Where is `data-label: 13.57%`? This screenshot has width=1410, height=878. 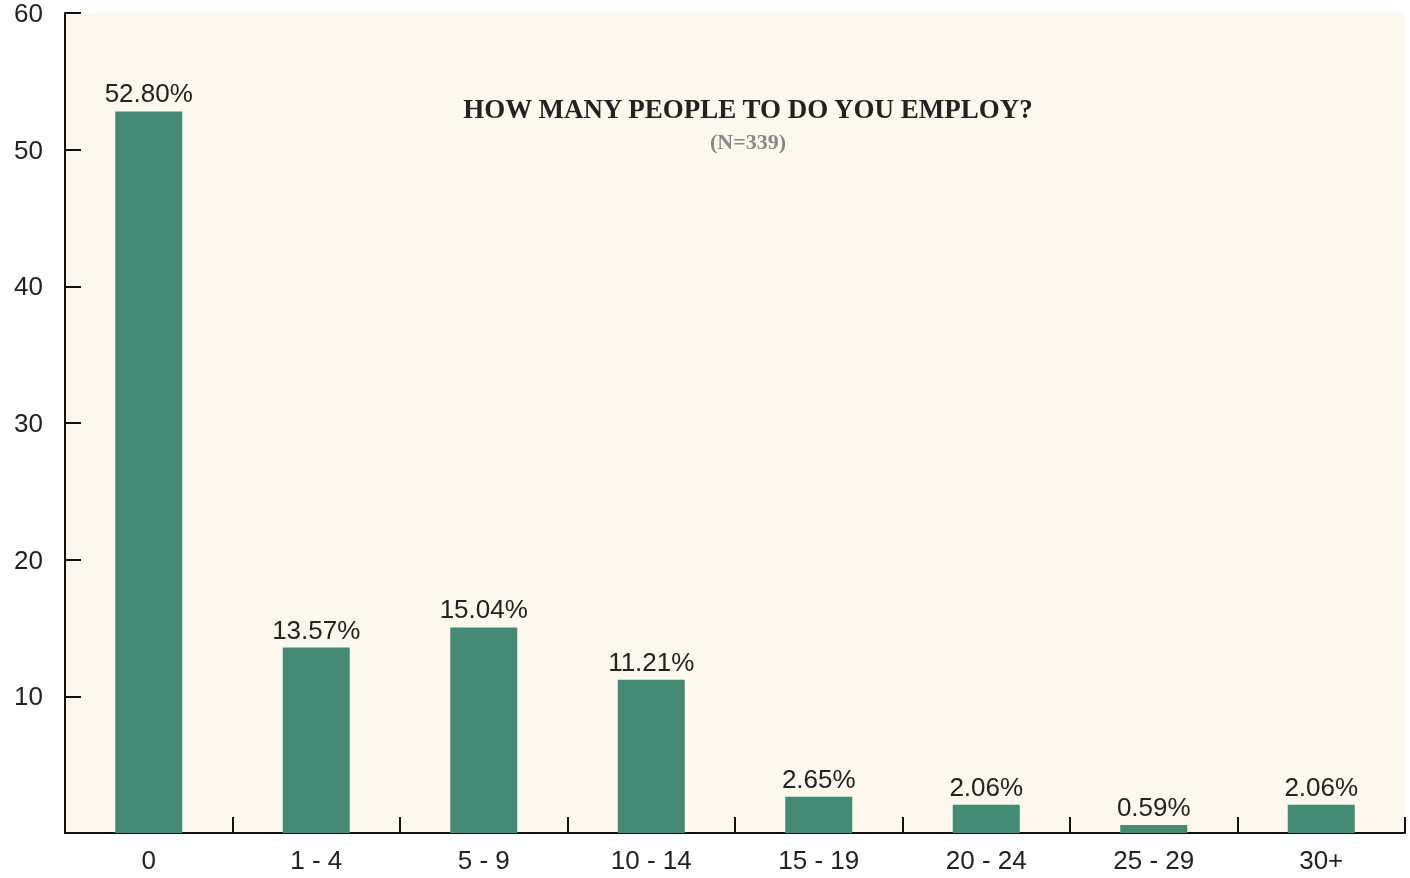
data-label: 13.57% is located at coordinates (316, 629).